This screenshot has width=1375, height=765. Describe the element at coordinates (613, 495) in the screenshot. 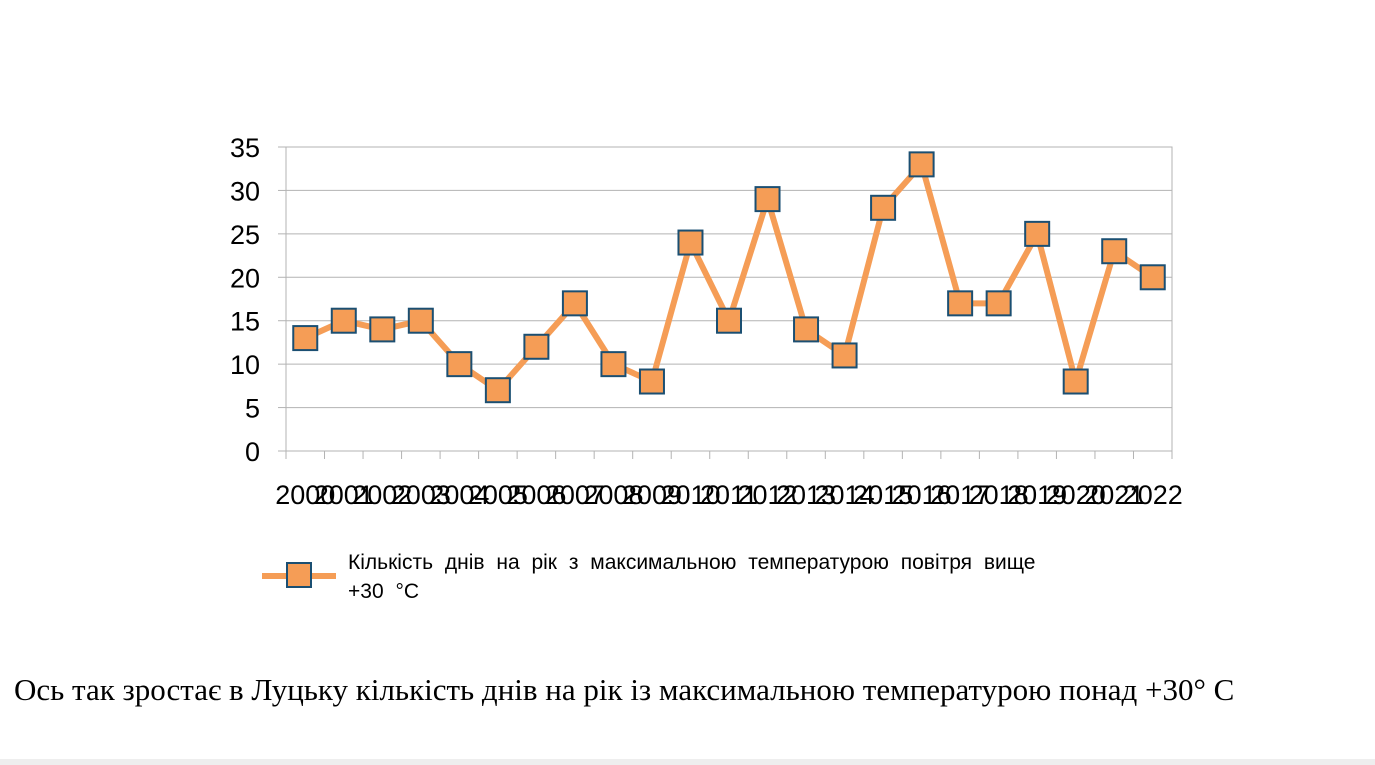

I see `x-tick-label: 2008` at that location.